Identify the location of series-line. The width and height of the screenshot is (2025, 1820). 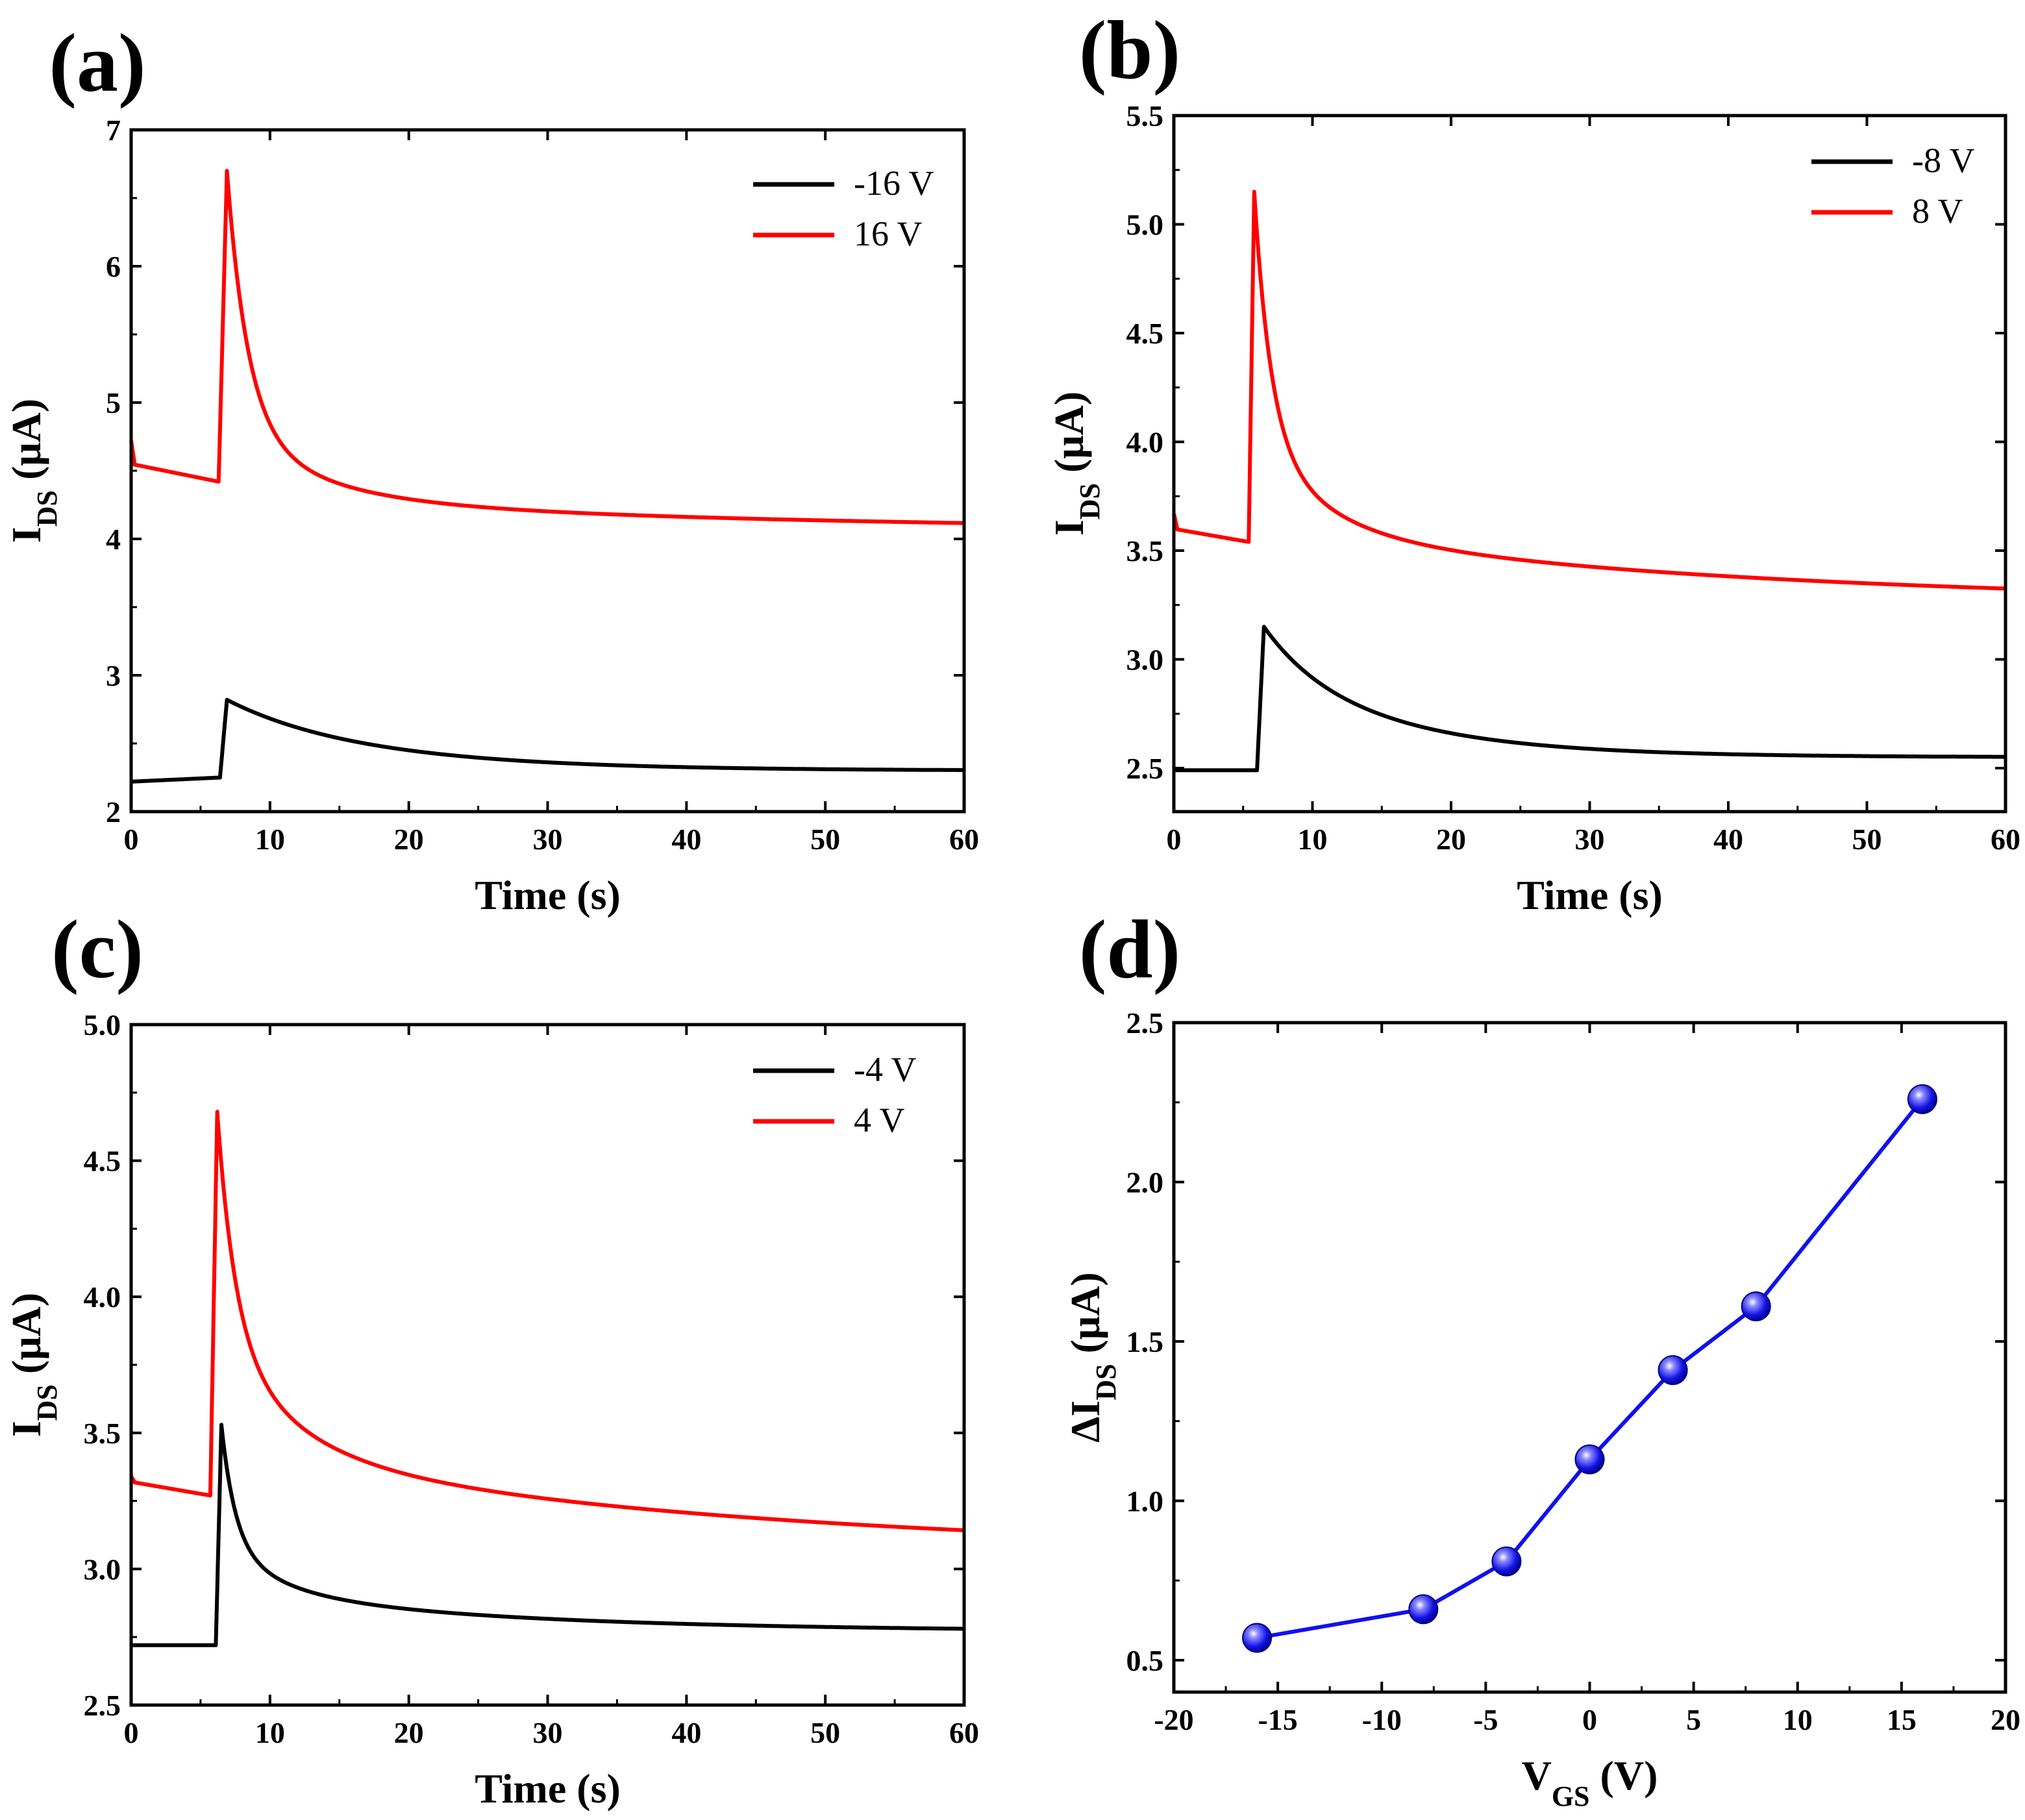
(1590, 1369).